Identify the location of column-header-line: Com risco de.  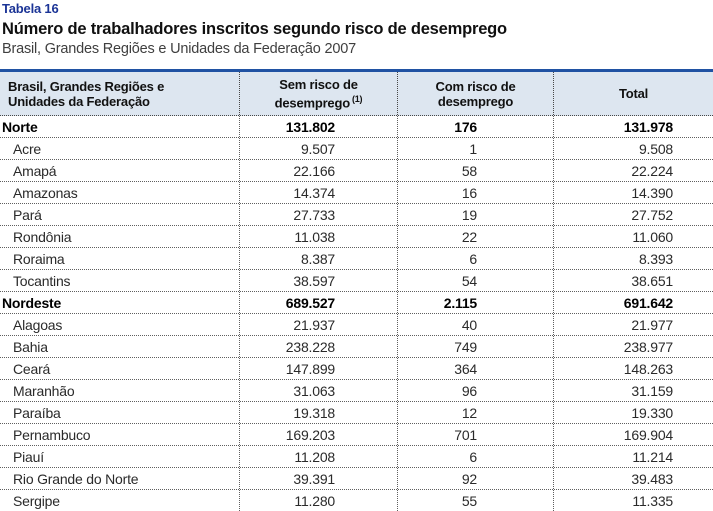
(475, 86).